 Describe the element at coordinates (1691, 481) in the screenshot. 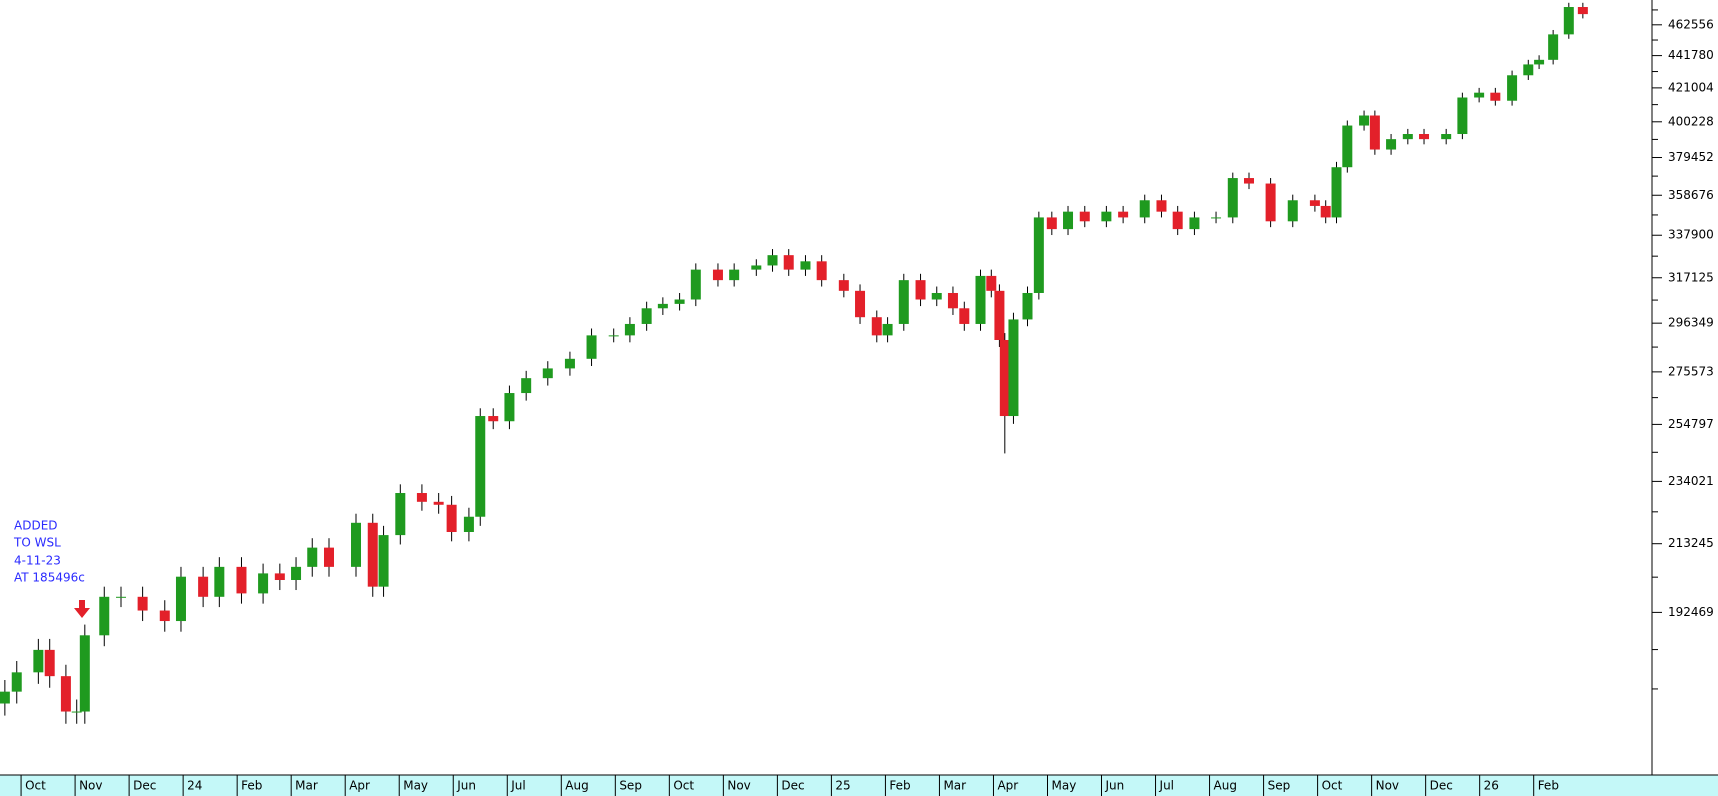

I see `y-tick-label: 234021` at that location.